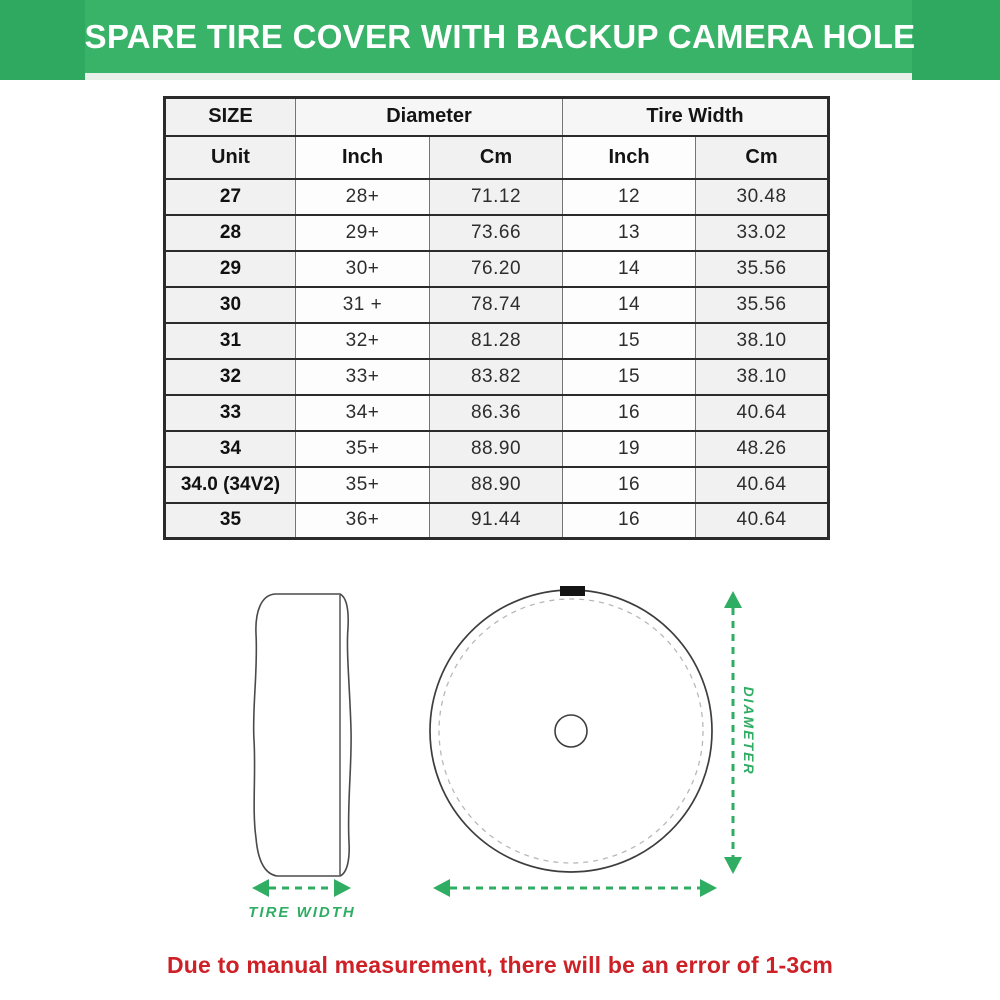  I want to click on top-marker, so click(572, 591).